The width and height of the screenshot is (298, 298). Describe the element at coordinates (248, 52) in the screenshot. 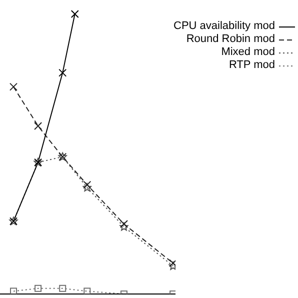

I see `legend-label: Mixed mod` at that location.